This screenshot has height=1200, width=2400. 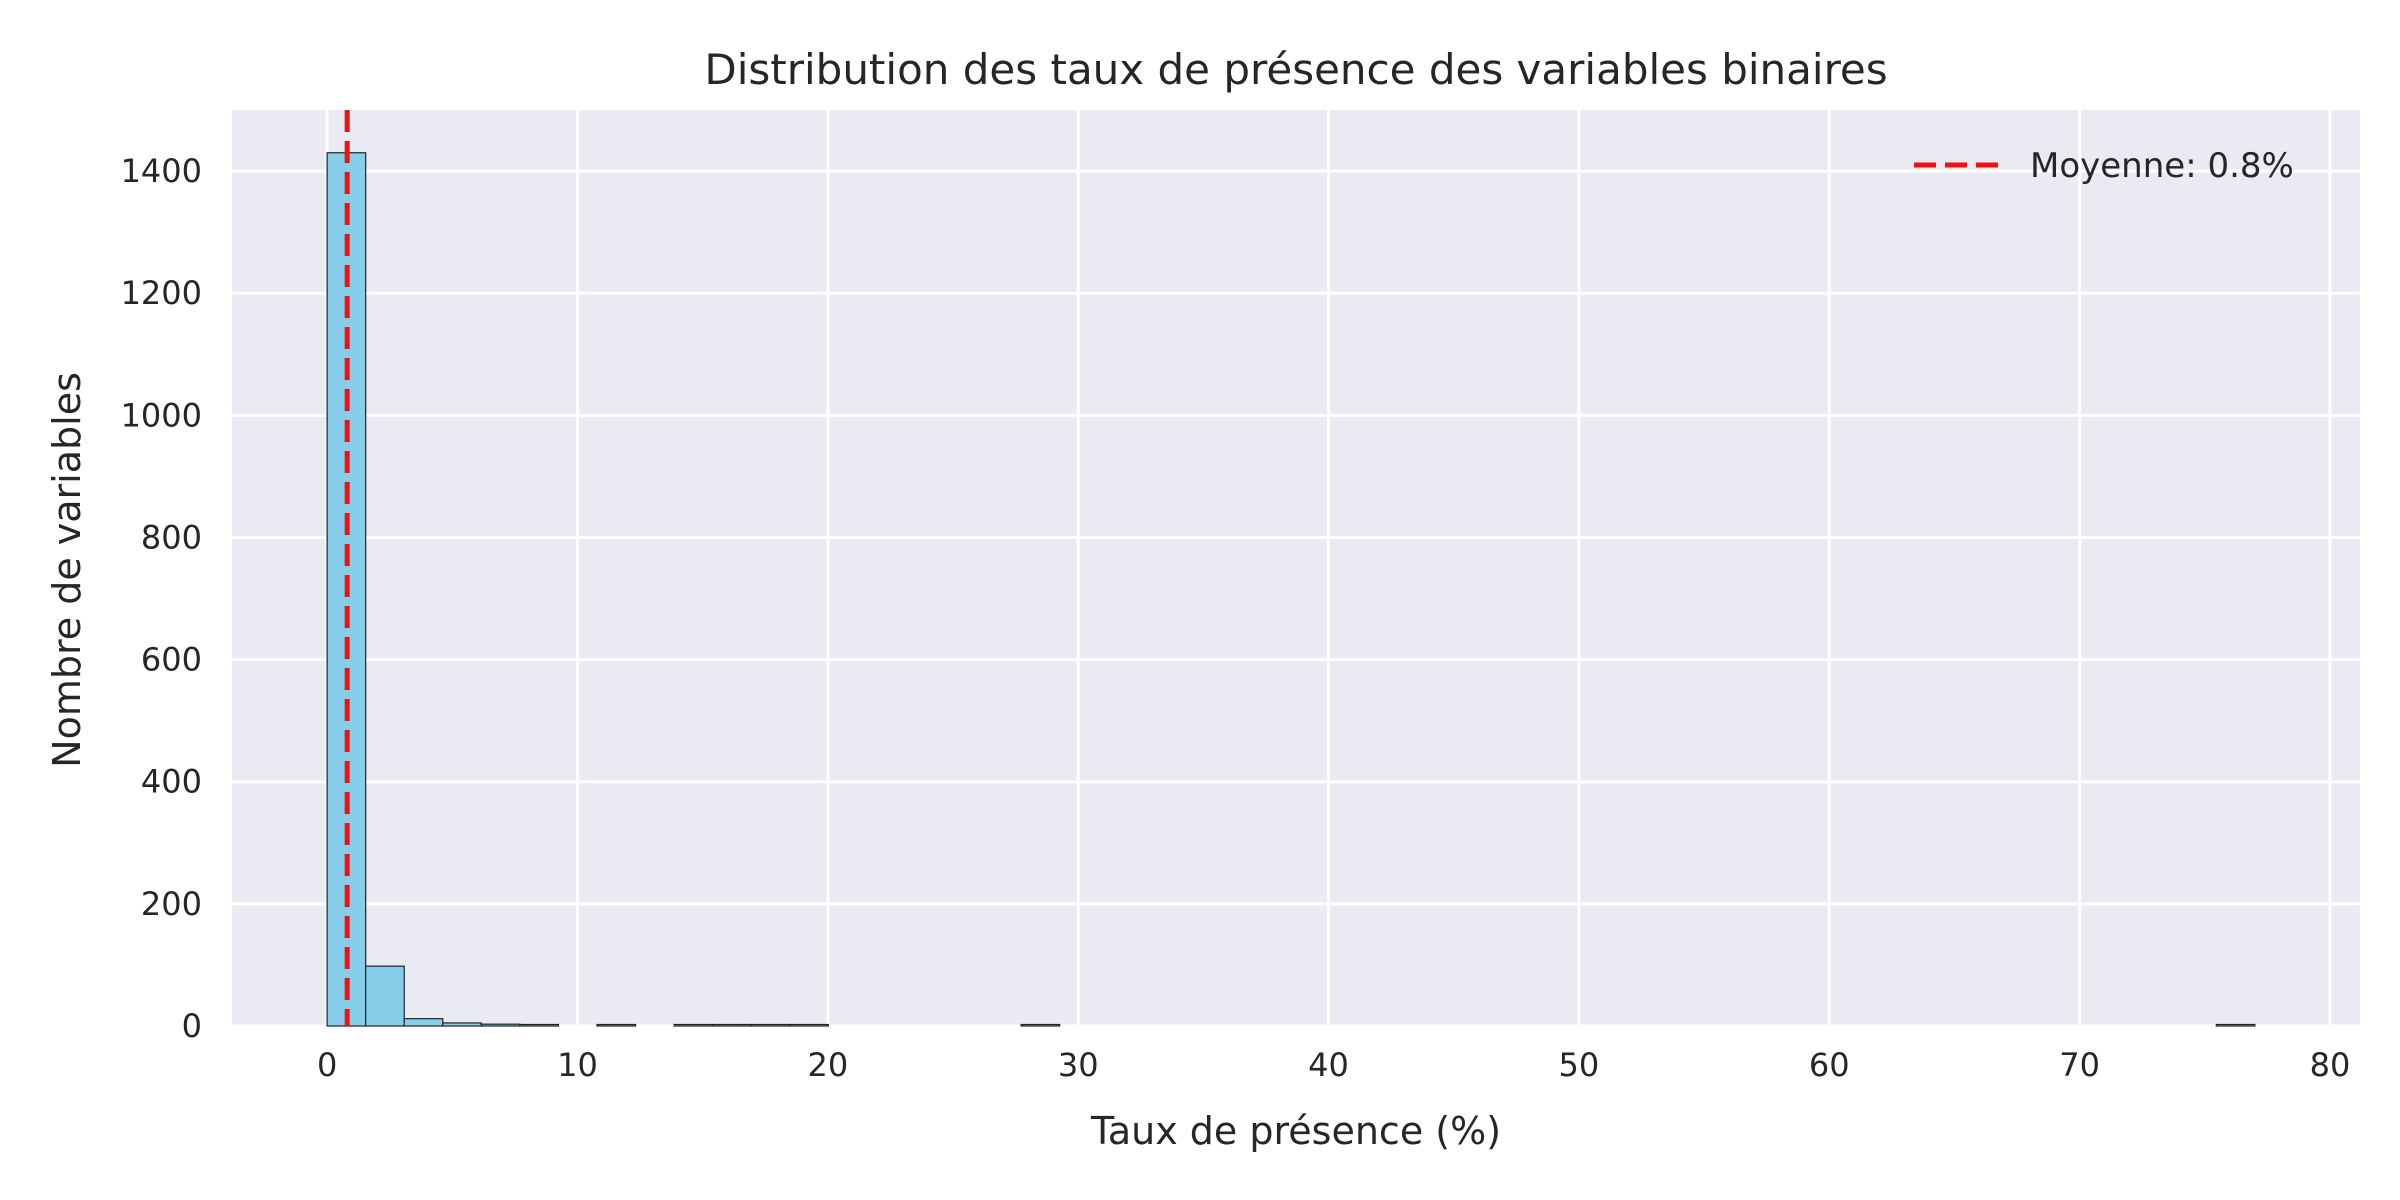 What do you see at coordinates (577, 1065) in the screenshot?
I see `x-tick-label: 10` at bounding box center [577, 1065].